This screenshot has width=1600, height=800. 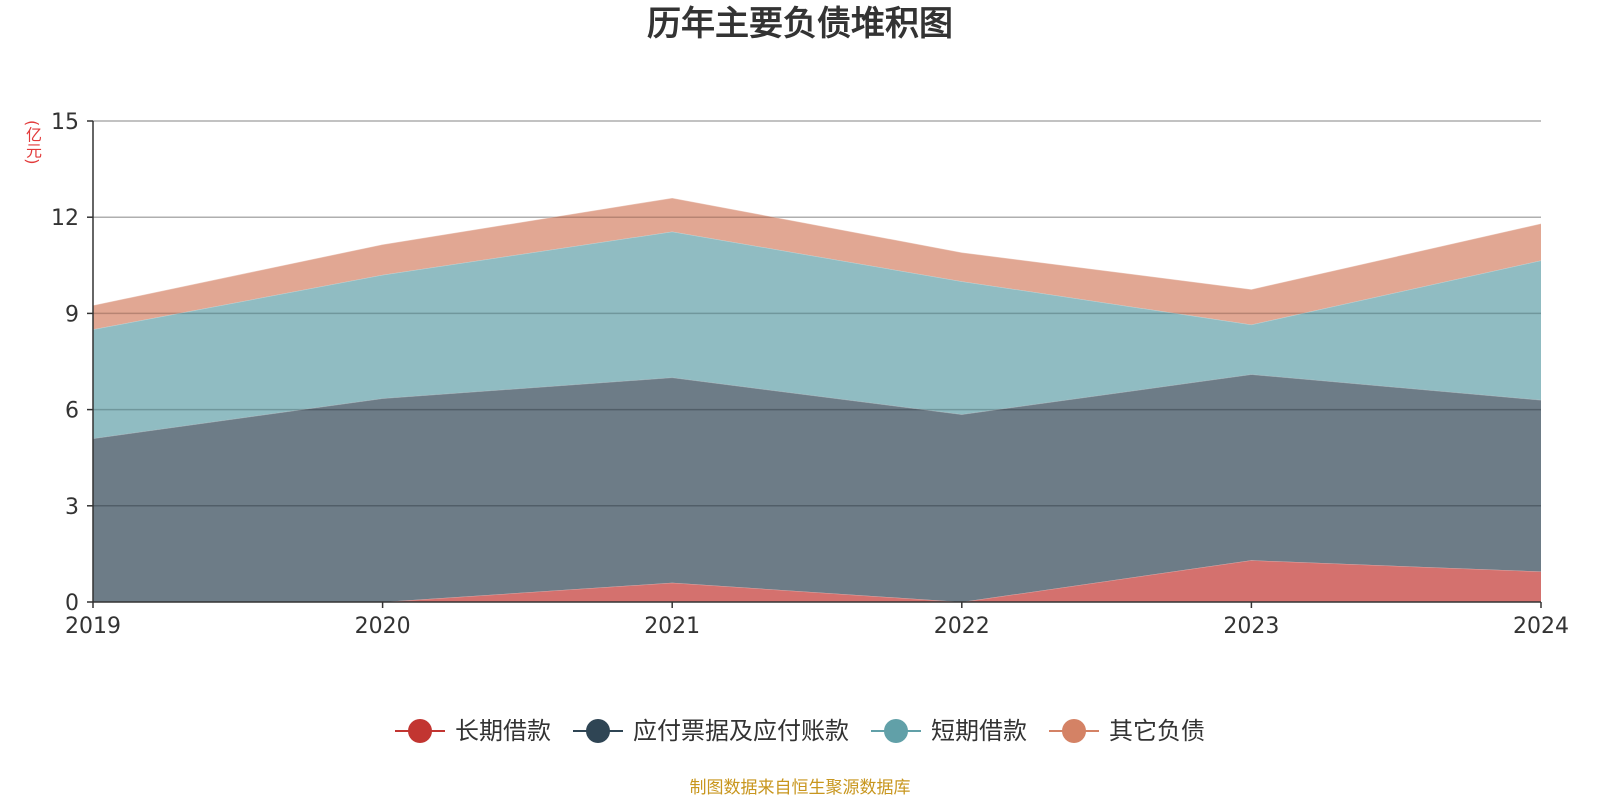 What do you see at coordinates (1251, 626) in the screenshot?
I see `x-tick-label-2023: 2023` at bounding box center [1251, 626].